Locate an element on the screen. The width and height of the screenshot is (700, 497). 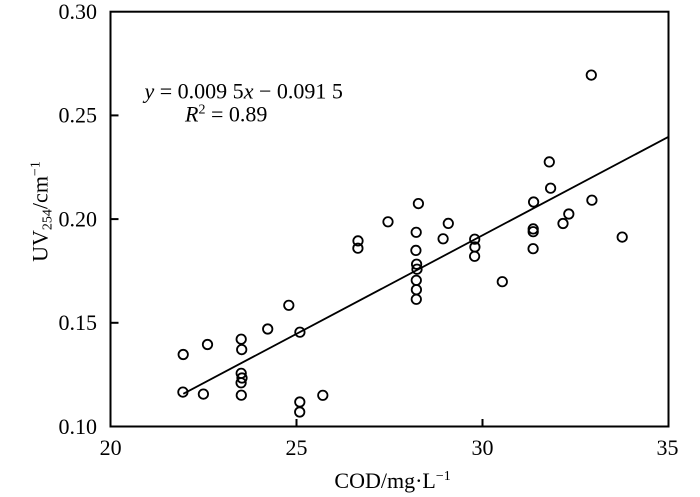
svg-text: R2 = 0.89 is located at coordinates (225, 114).